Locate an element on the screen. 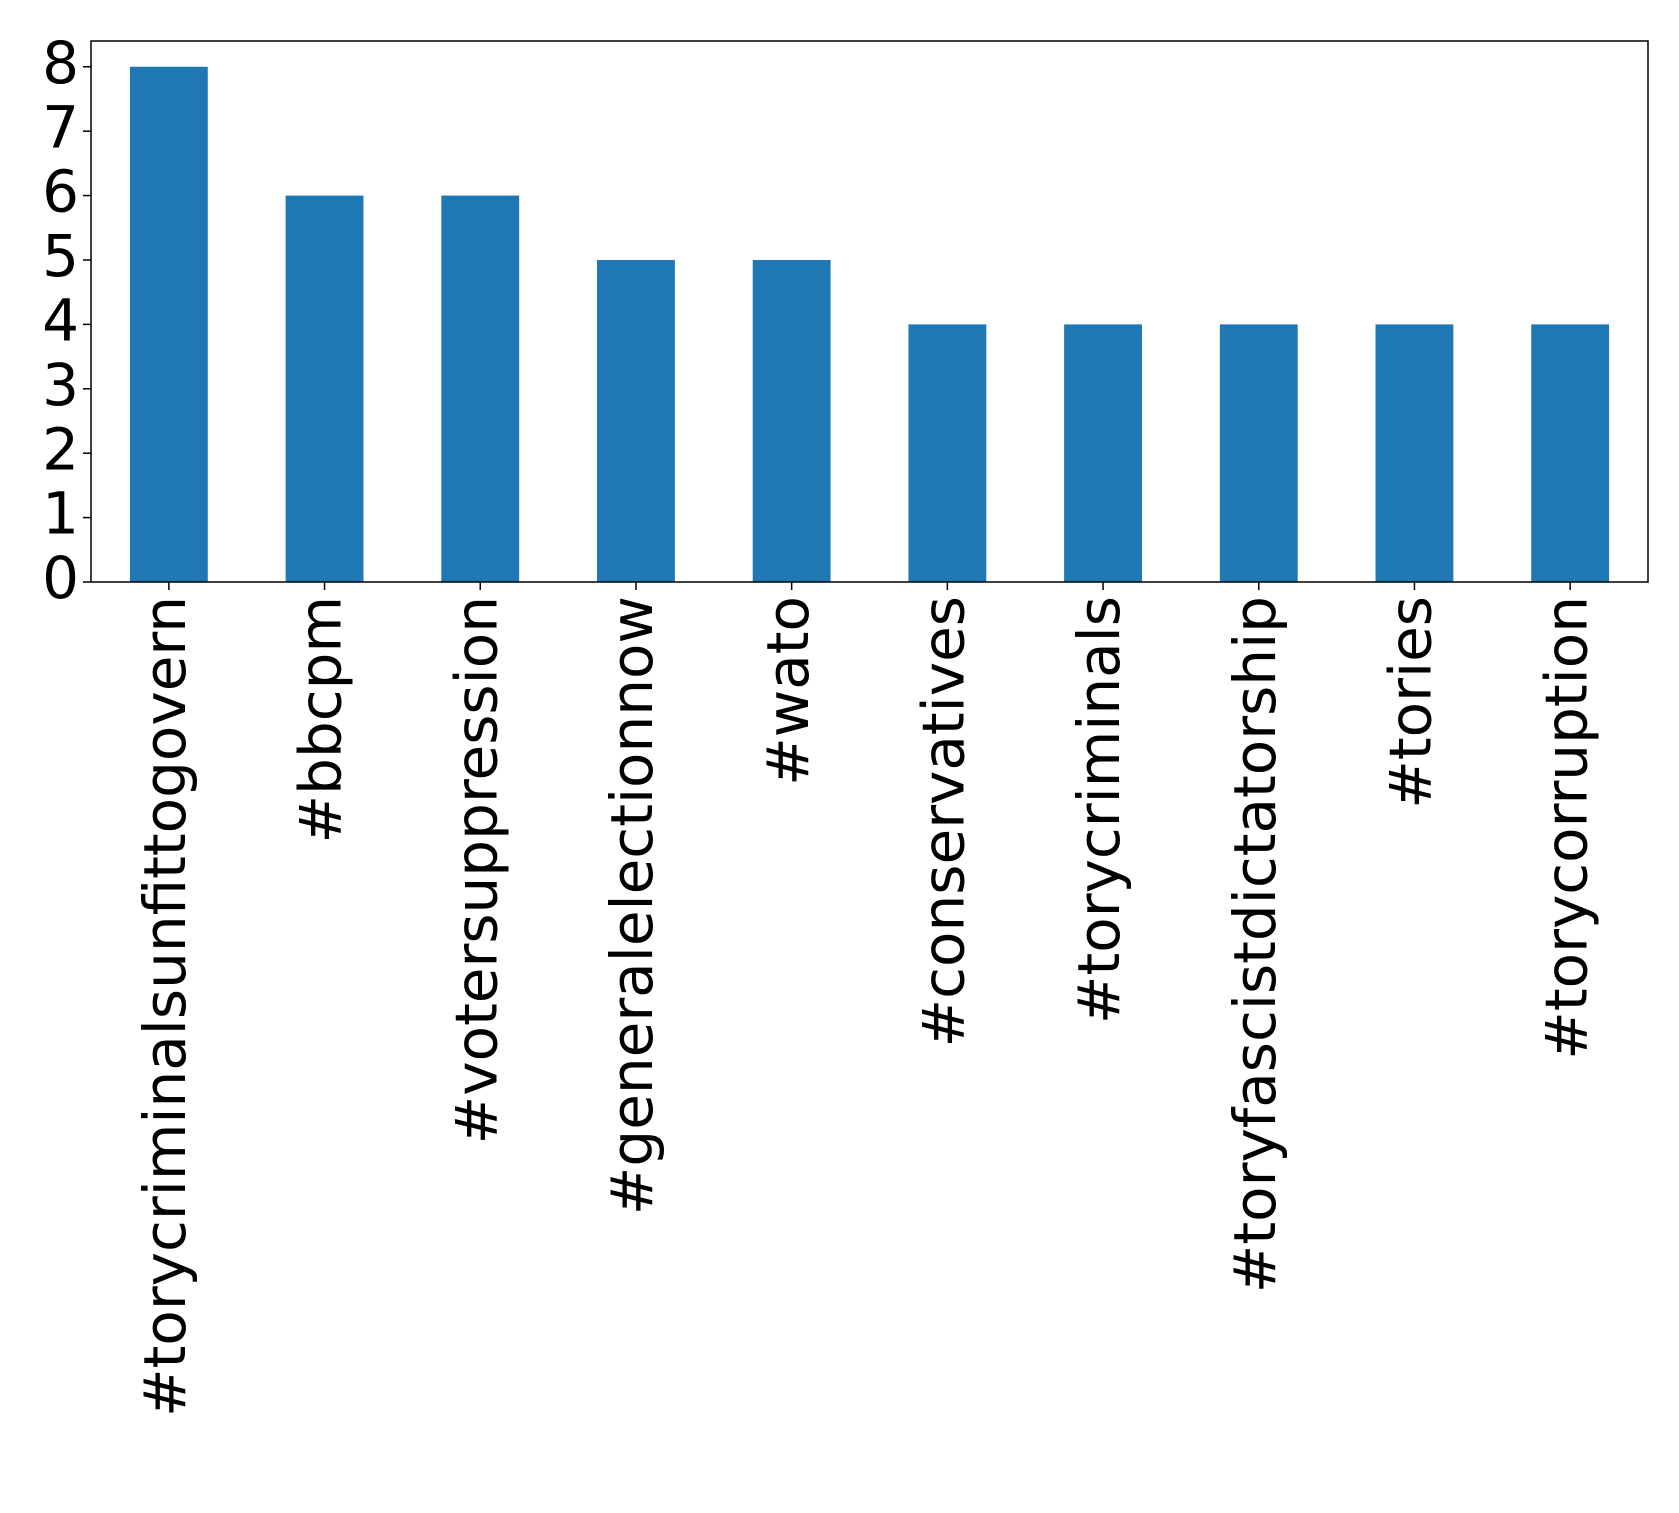 Image resolution: width=1679 pixels, height=1513 pixels. y-tick-label: 4 is located at coordinates (60, 320).